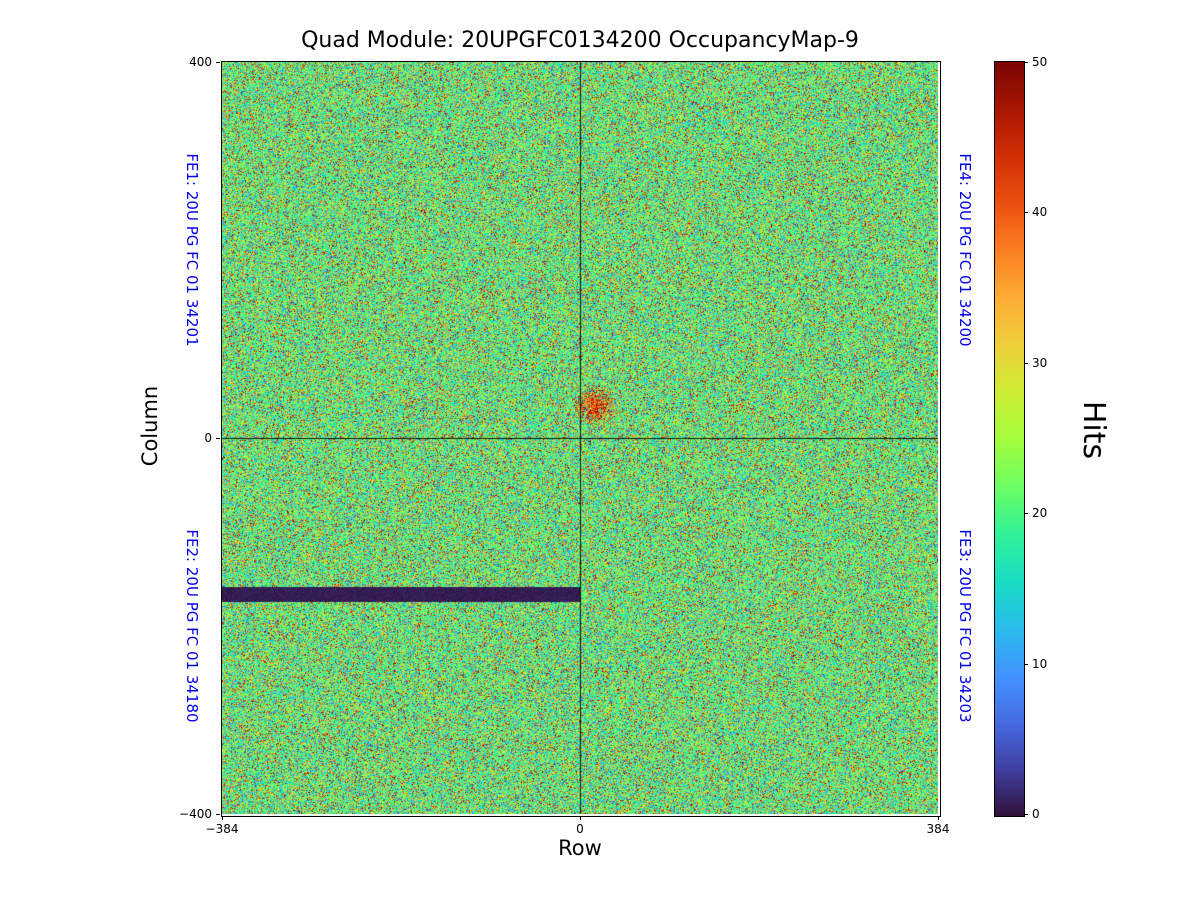 The width and height of the screenshot is (1200, 900). I want to click on x-axis-label: Row, so click(580, 848).